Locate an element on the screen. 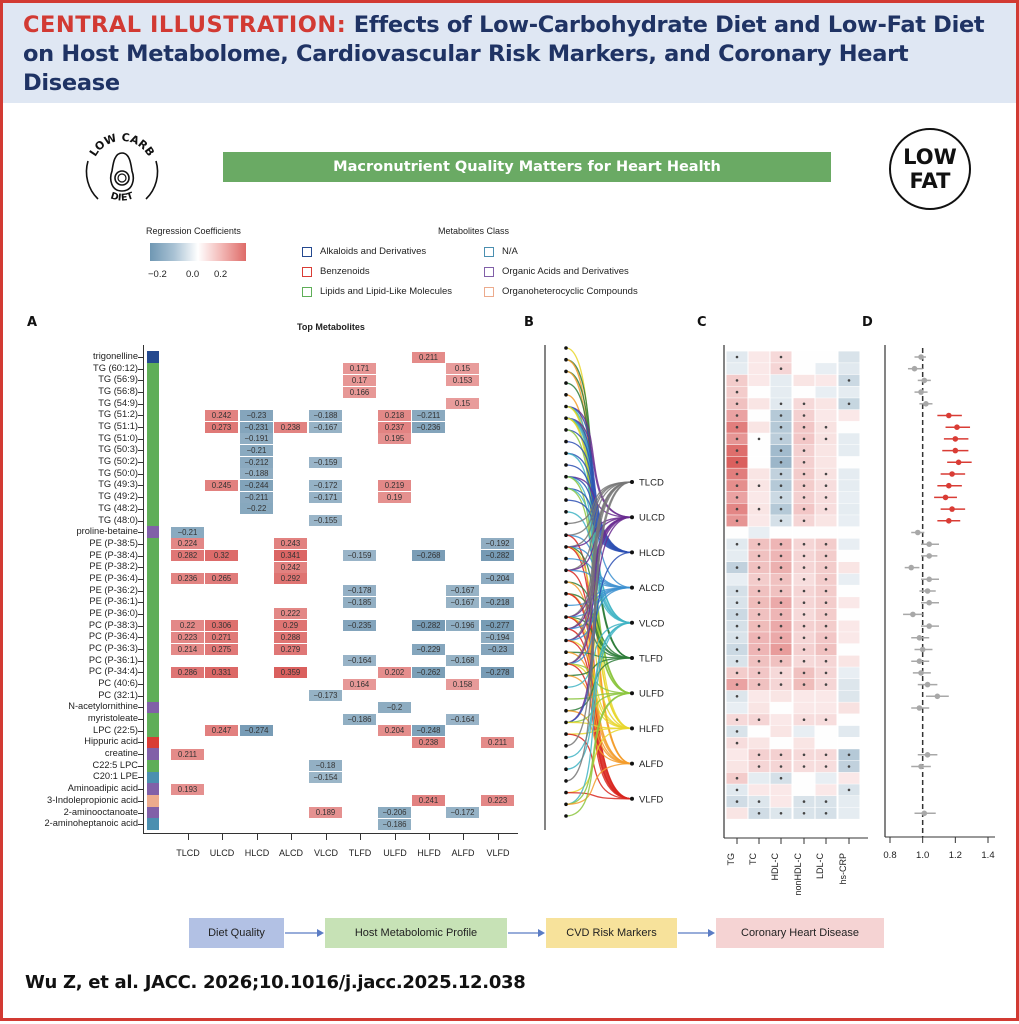  row-label: TG (50:3) is located at coordinates (118, 449).